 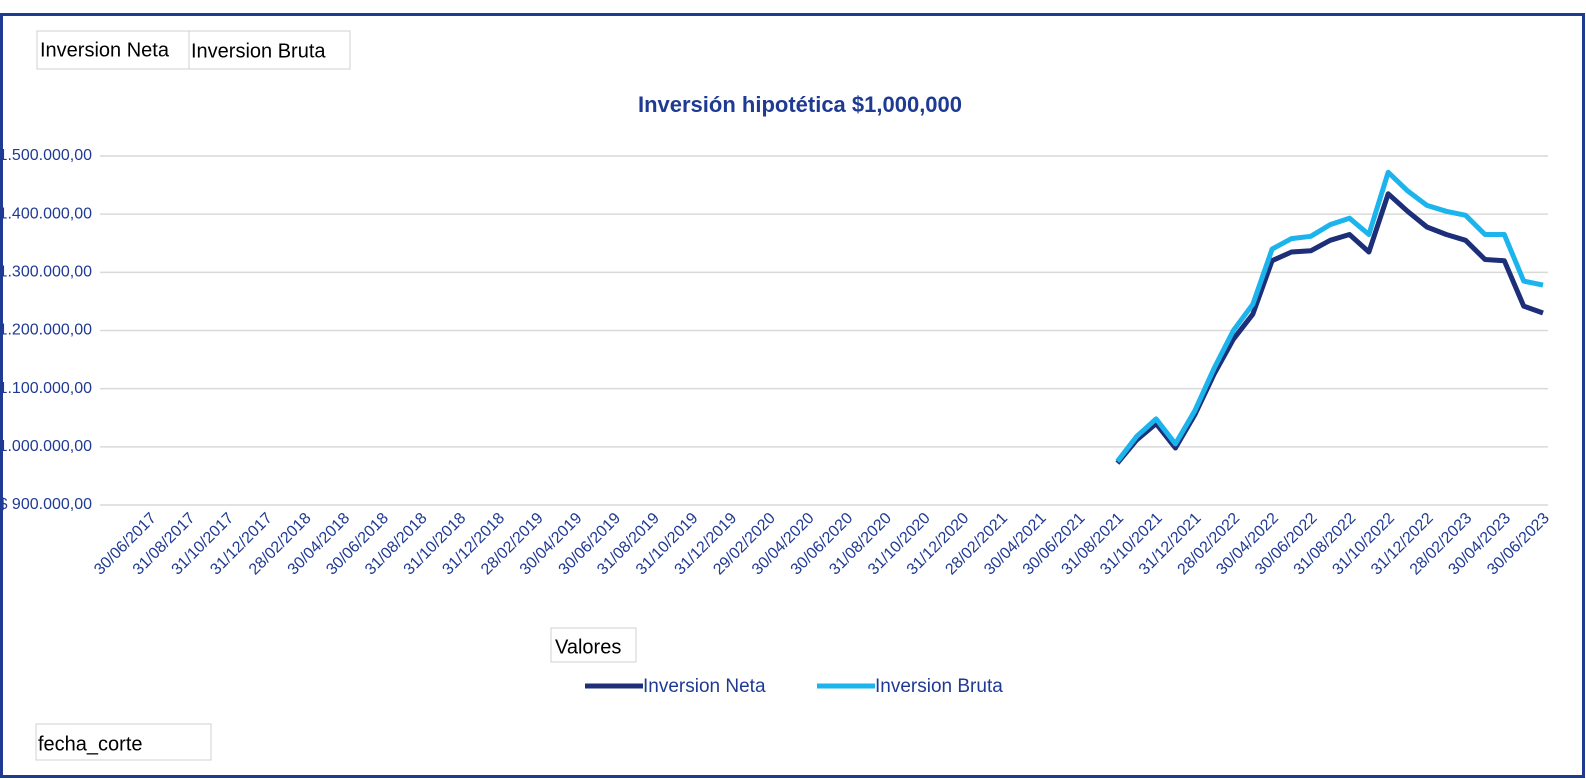 What do you see at coordinates (939, 686) in the screenshot?
I see `legend-label: Inversion Bruta` at bounding box center [939, 686].